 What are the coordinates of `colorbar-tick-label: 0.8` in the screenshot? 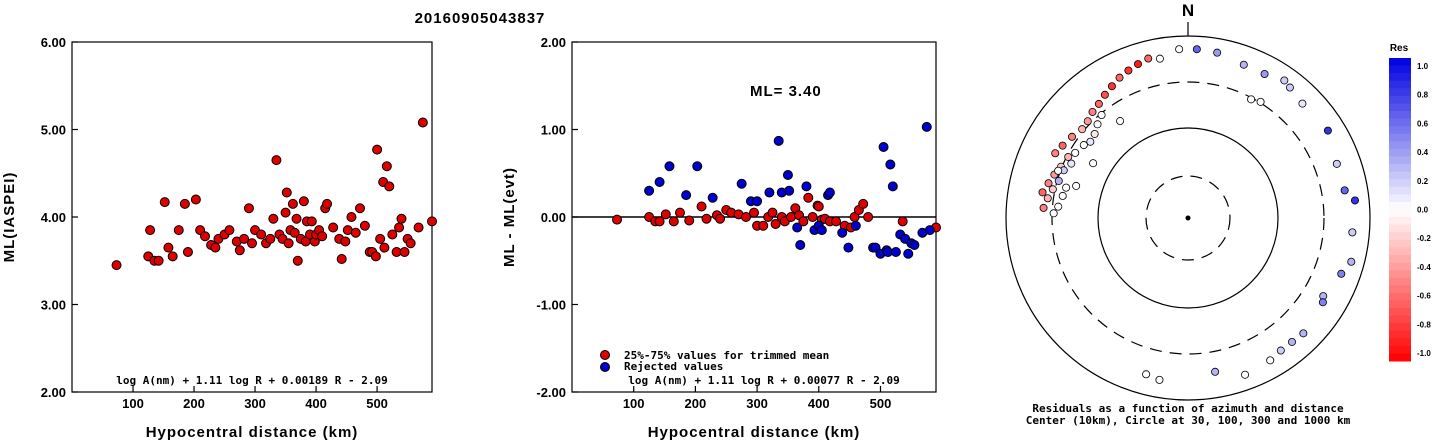 It's located at (1423, 95).